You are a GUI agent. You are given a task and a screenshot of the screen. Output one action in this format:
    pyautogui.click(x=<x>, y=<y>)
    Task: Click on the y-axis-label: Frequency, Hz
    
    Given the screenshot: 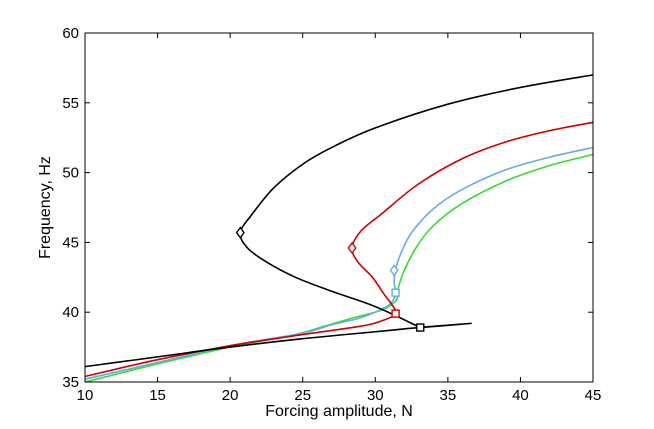 What is the action you would take?
    pyautogui.click(x=45, y=207)
    